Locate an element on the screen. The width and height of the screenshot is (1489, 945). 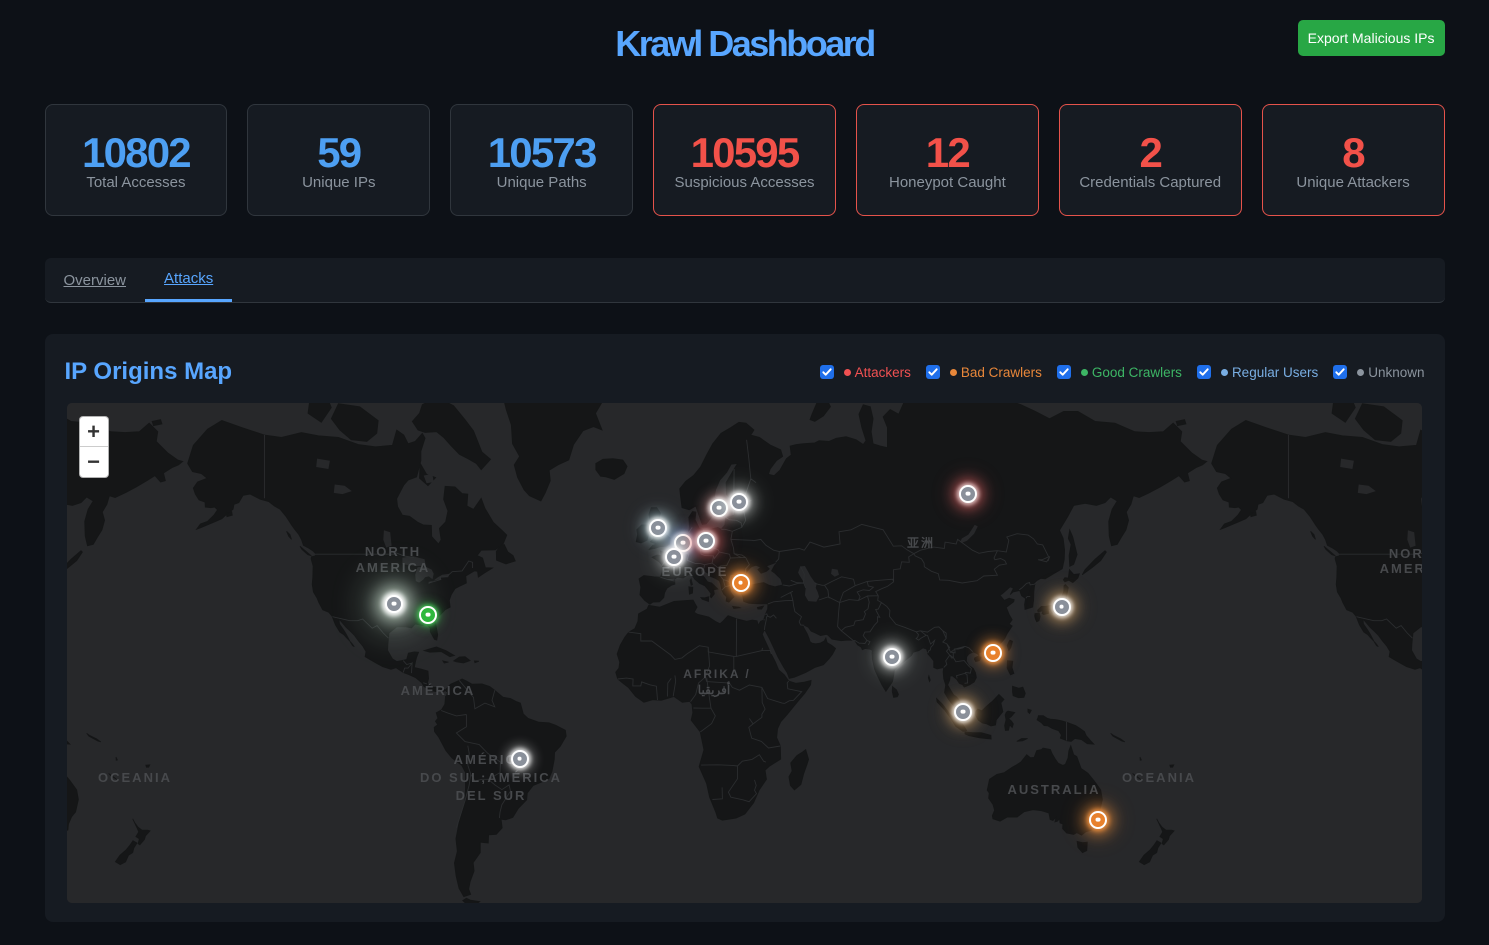
svg-text: DO SUL;AMÉRICA is located at coordinates (490, 777).